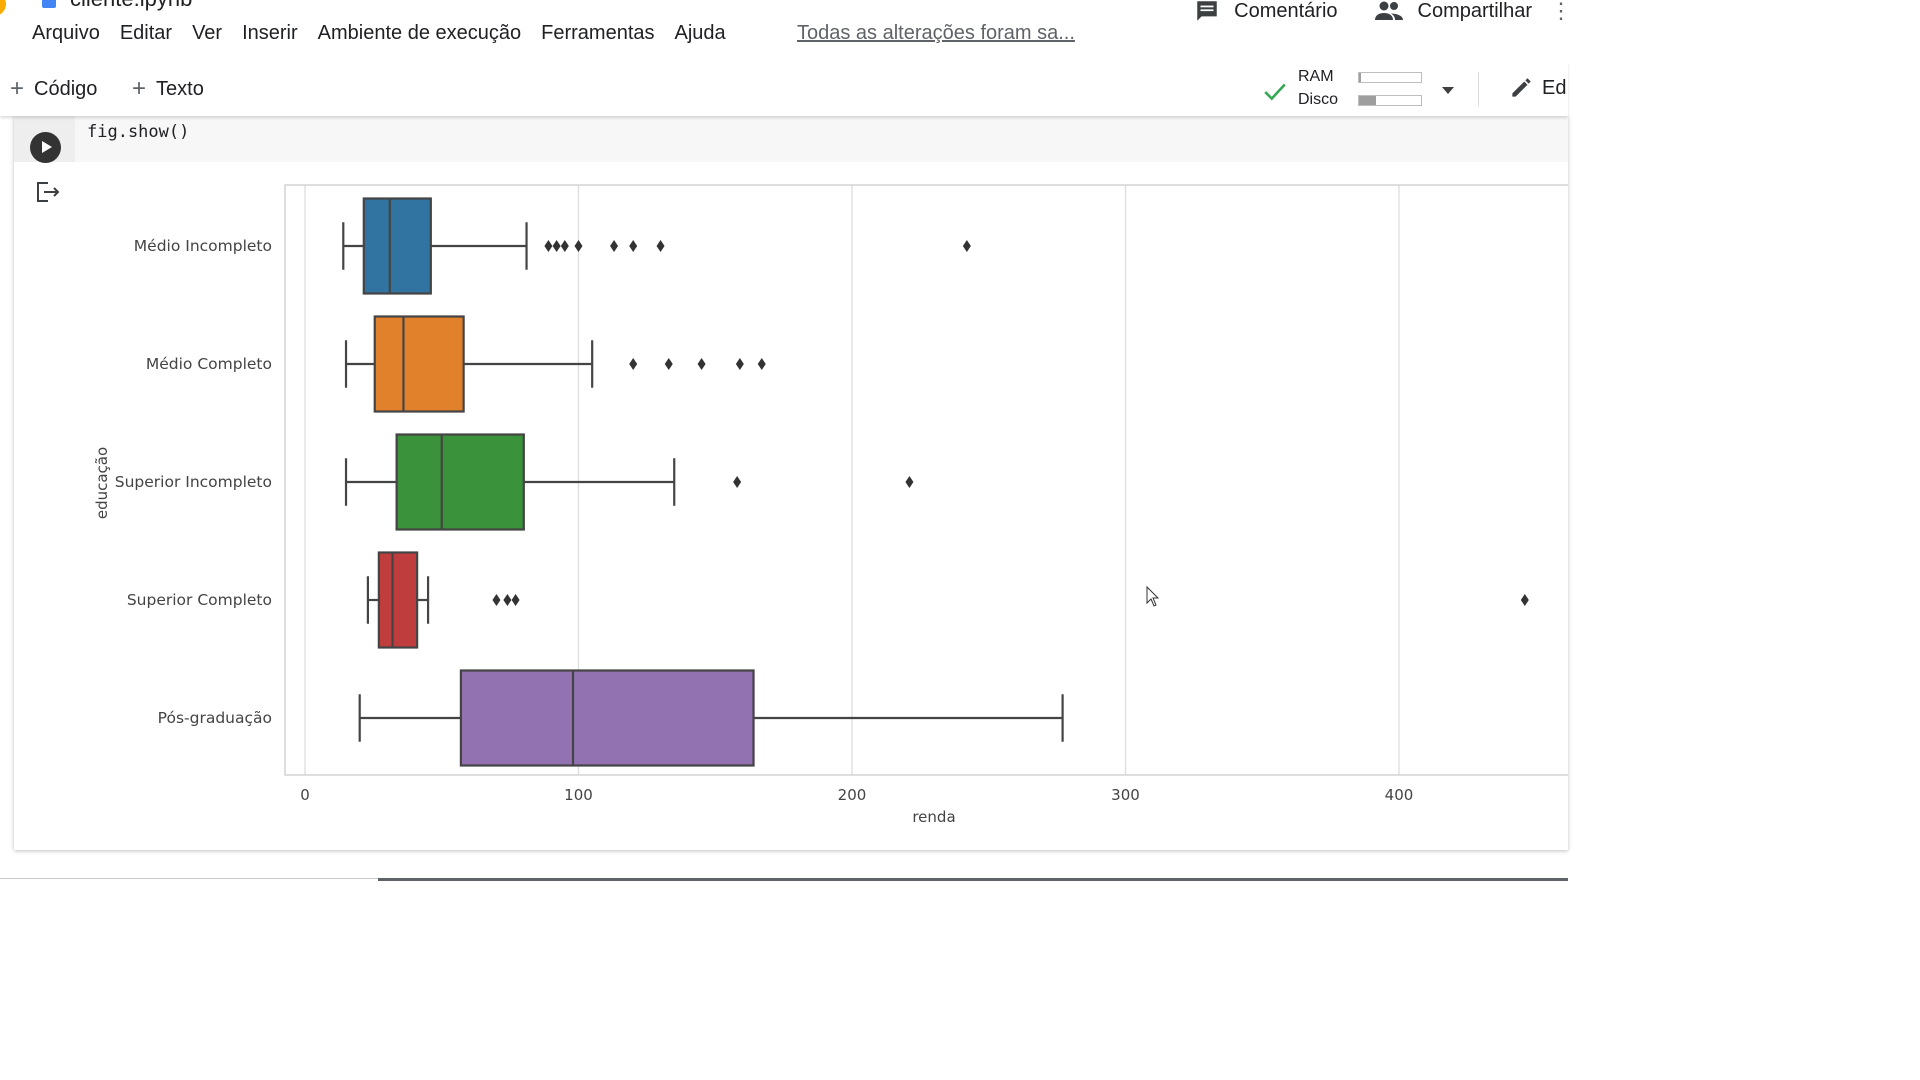  I want to click on edit-button: Ed, so click(1537, 88).